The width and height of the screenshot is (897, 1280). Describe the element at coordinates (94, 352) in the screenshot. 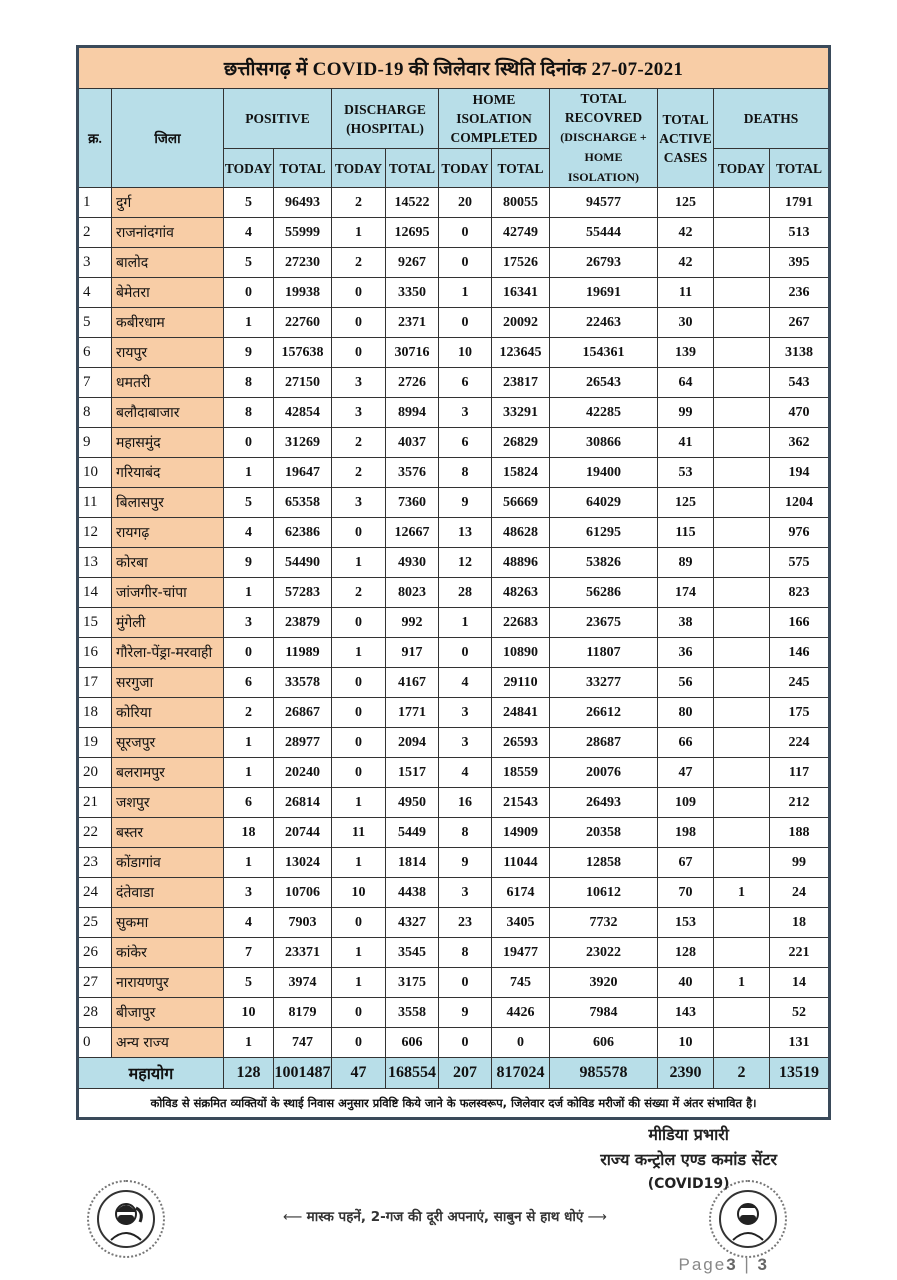

I see `cell-sno: 6` at that location.